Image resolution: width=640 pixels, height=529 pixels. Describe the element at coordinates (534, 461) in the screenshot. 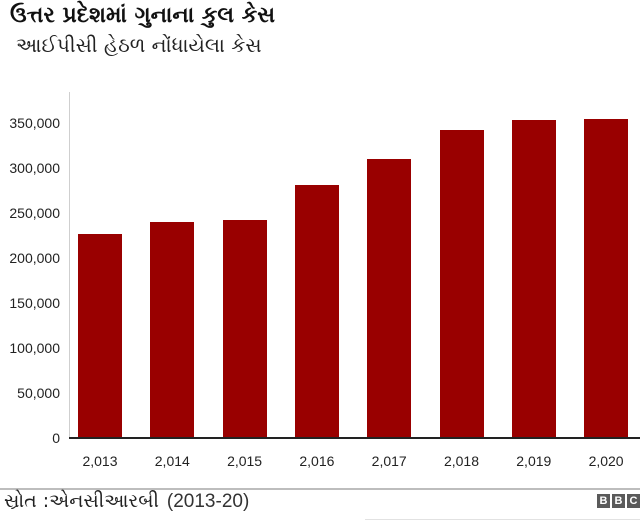

I see `x-tick-label: 2,019` at that location.